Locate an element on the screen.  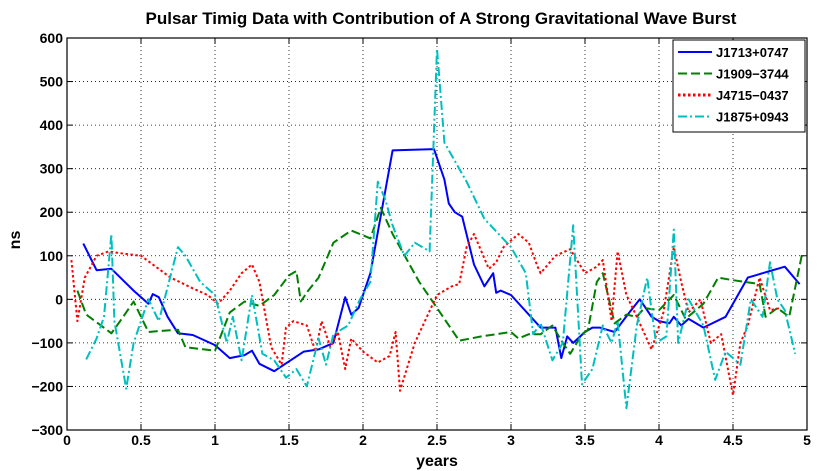
y-tick-label: −200 is located at coordinates (47, 386).